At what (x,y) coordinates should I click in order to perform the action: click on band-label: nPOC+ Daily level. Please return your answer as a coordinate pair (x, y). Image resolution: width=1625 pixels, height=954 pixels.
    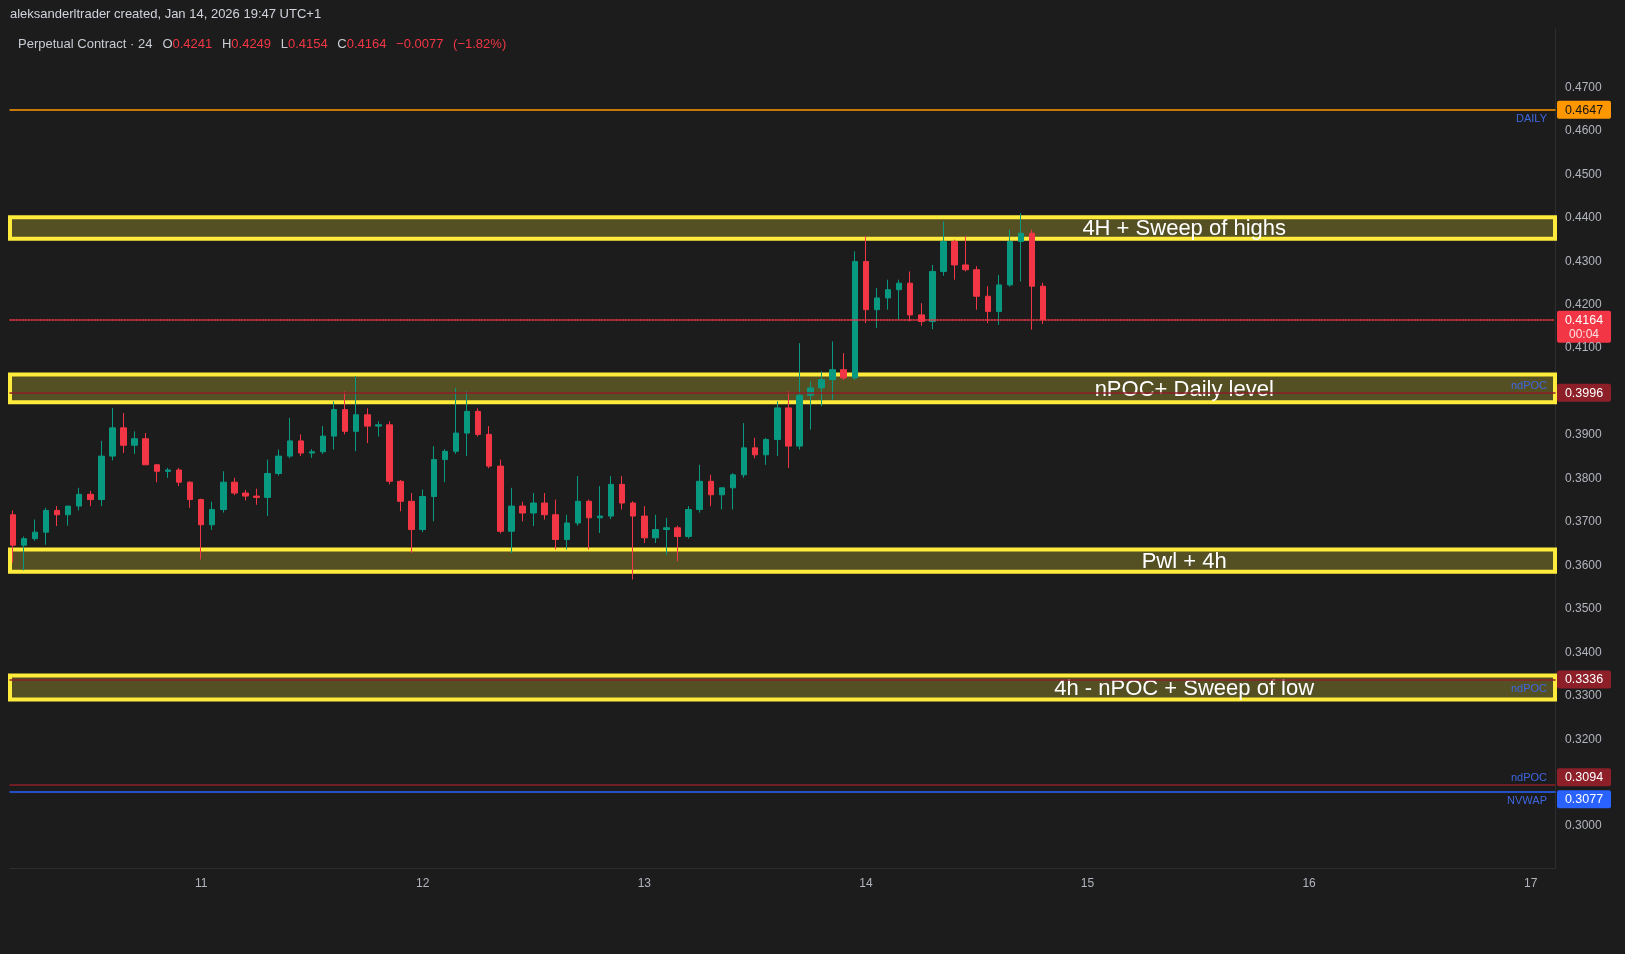
    Looking at the image, I should click on (1184, 388).